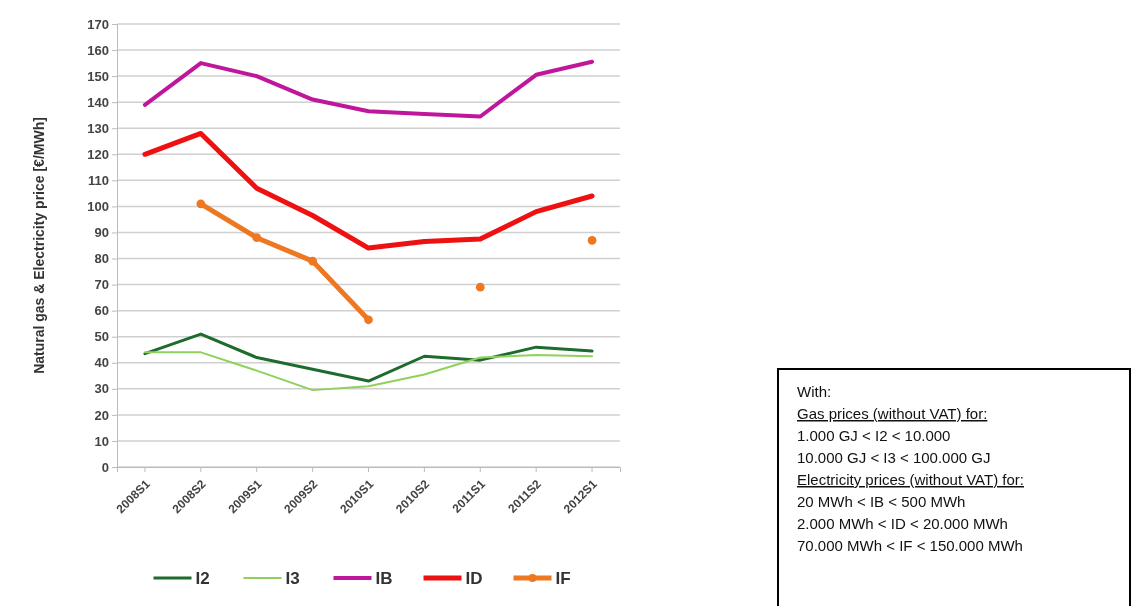  What do you see at coordinates (563, 578) in the screenshot?
I see `legend-label: IF` at bounding box center [563, 578].